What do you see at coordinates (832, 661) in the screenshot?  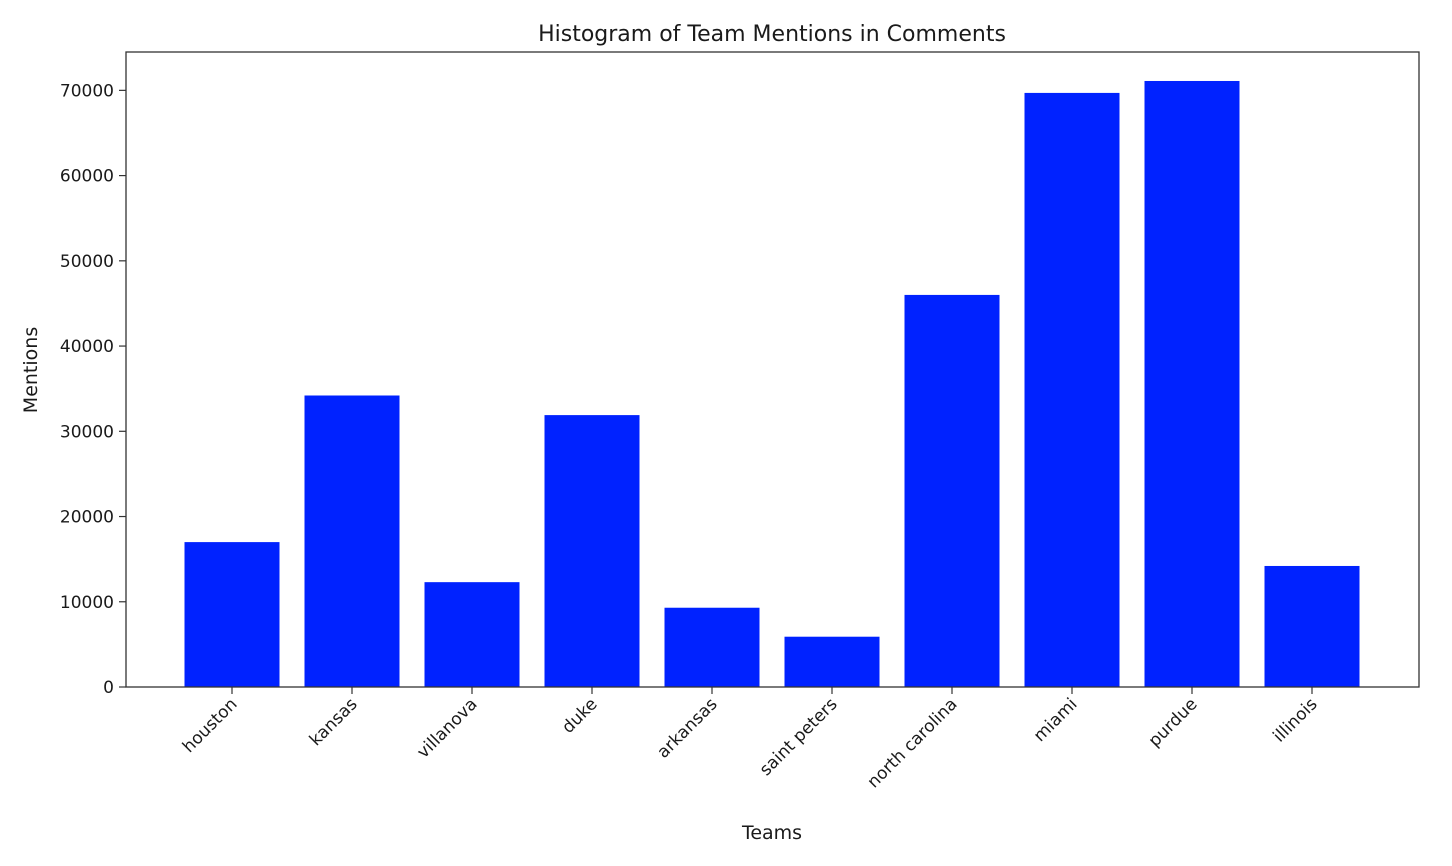 I see `bar-saint-peters` at bounding box center [832, 661].